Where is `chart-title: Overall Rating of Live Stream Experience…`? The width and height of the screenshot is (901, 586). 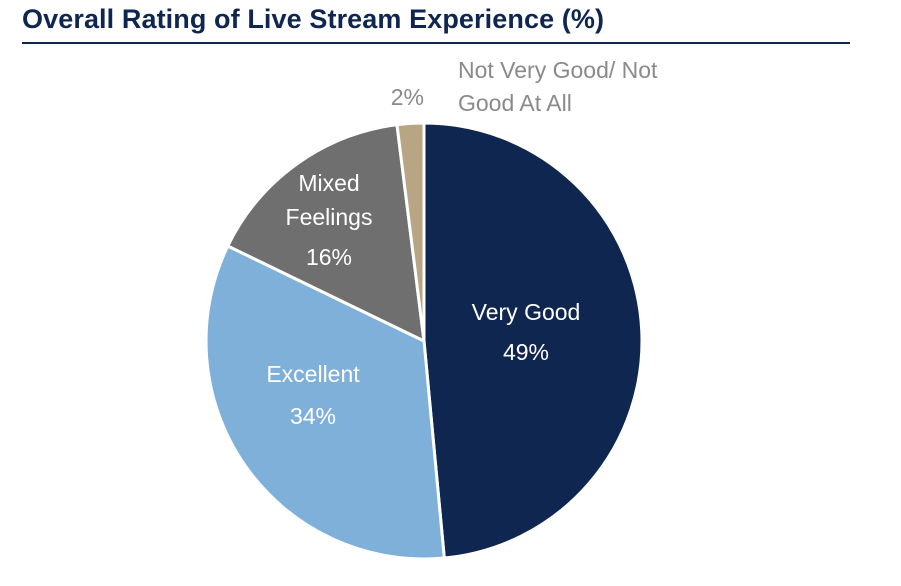
chart-title: Overall Rating of Live Stream Experience… is located at coordinates (313, 19).